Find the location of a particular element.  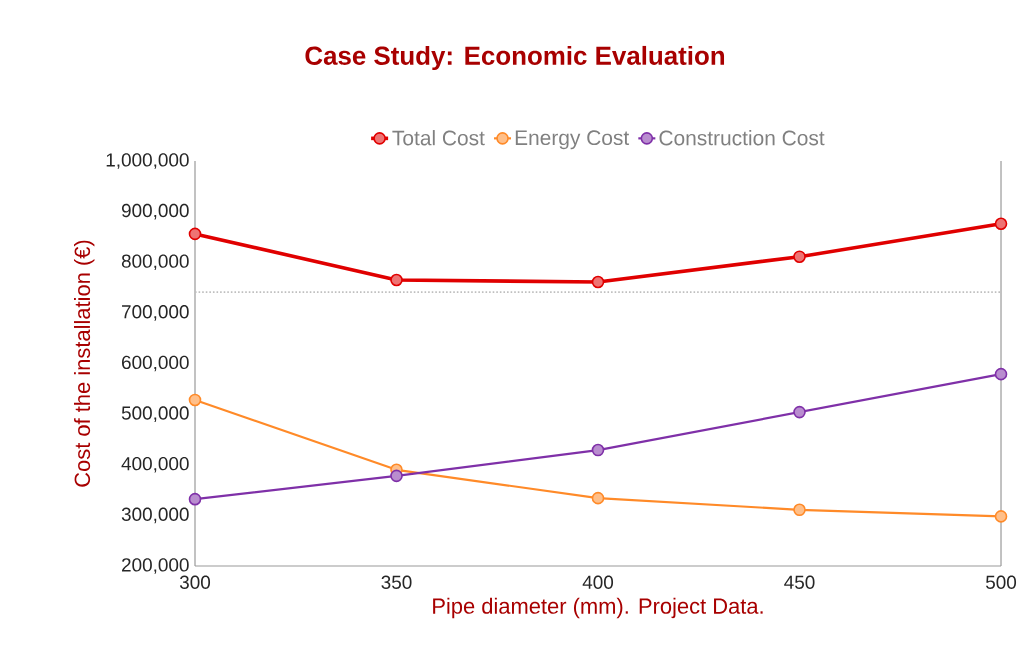

legend-label: Total Cost is located at coordinates (438, 138).